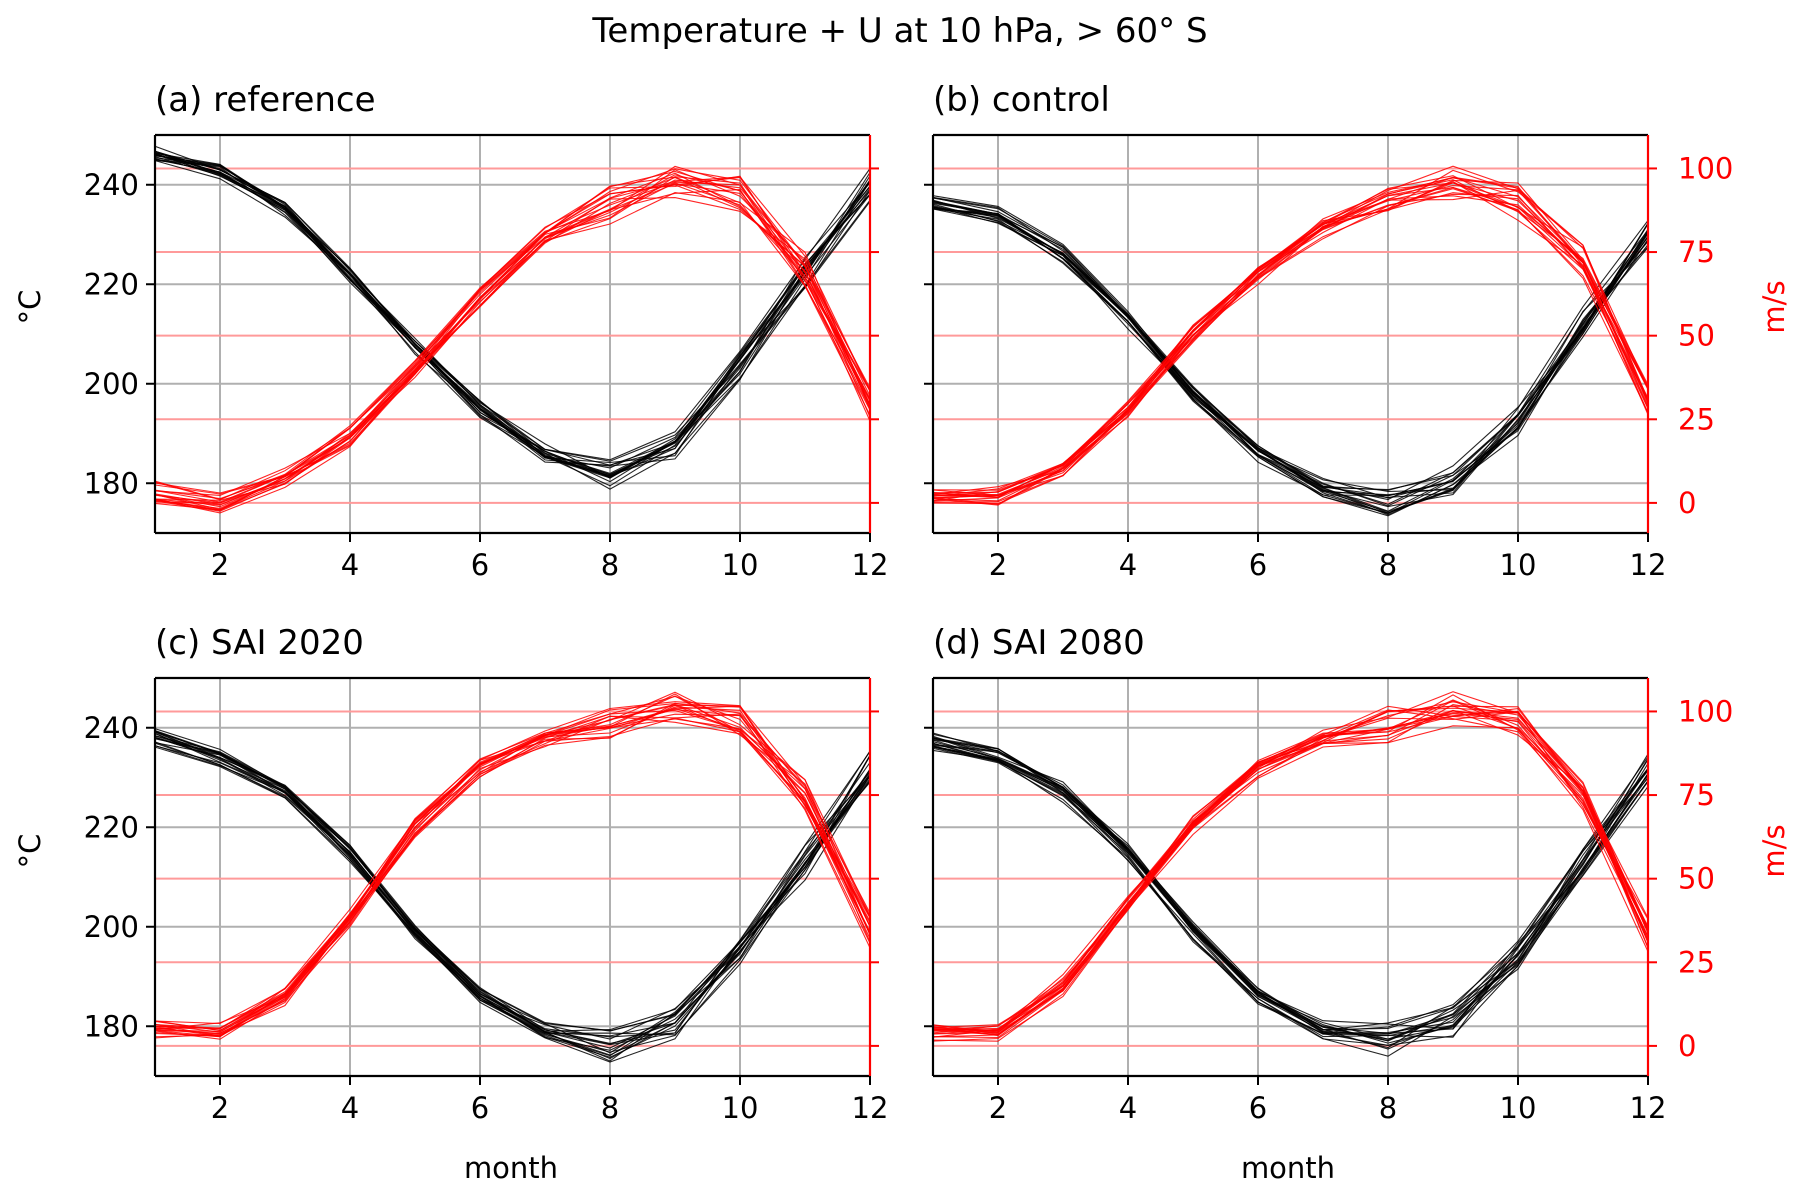  What do you see at coordinates (265, 100) in the screenshot?
I see `panel-title: (a) reference` at bounding box center [265, 100].